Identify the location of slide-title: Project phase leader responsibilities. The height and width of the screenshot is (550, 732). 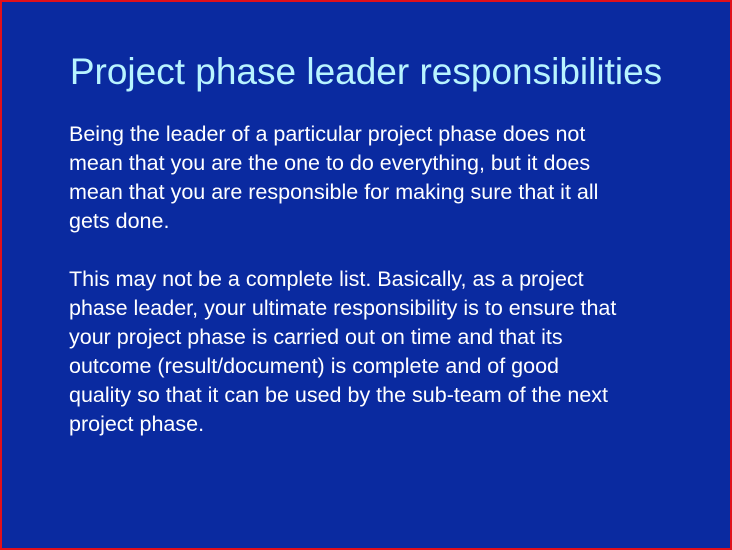
(366, 71).